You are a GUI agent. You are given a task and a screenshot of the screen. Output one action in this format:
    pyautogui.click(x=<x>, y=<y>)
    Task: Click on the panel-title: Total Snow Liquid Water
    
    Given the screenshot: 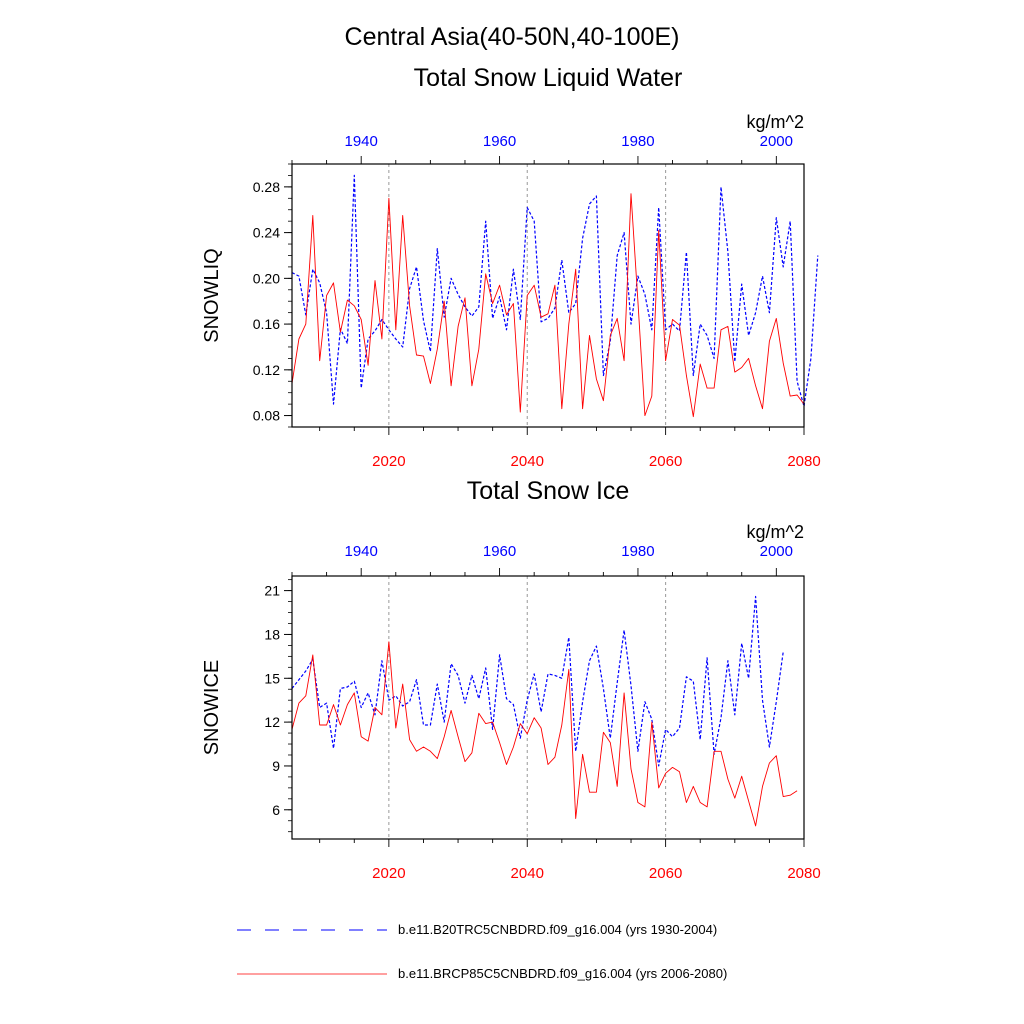 What is the action you would take?
    pyautogui.click(x=548, y=78)
    